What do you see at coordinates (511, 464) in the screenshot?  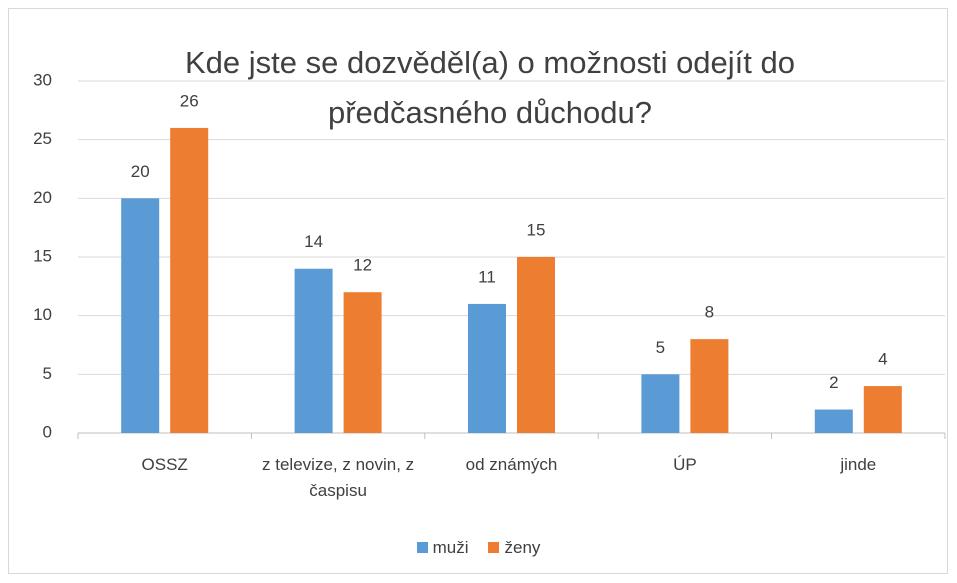 I see `x-tick-label: od známých` at bounding box center [511, 464].